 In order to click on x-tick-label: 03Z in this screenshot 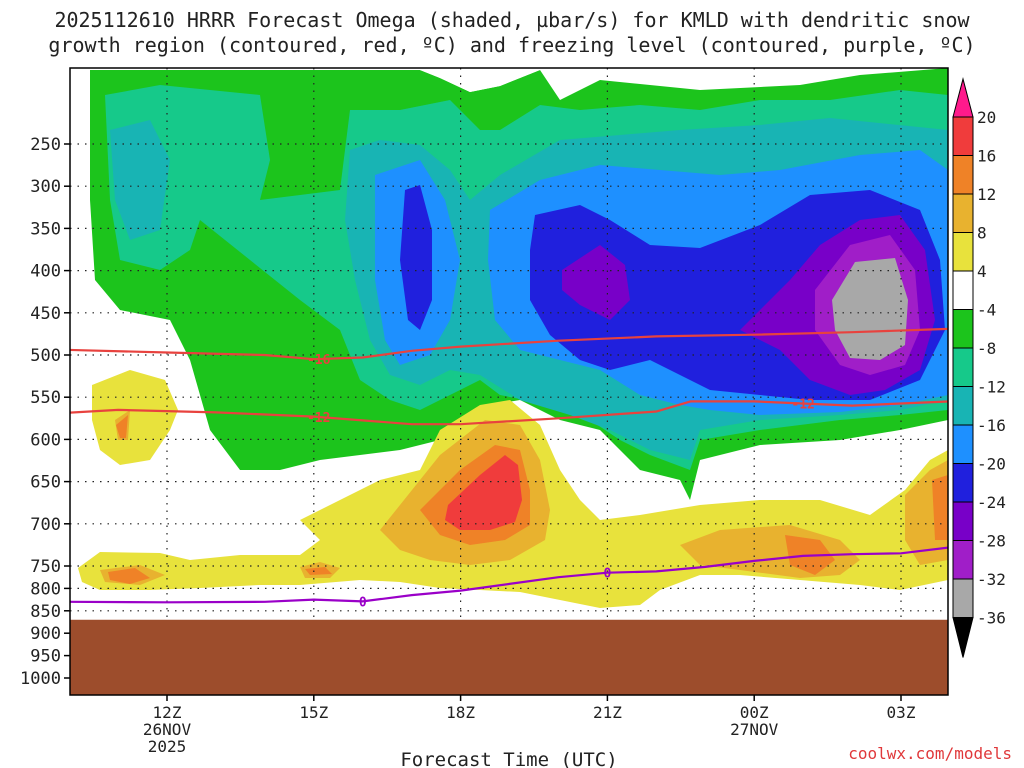, I will do `click(901, 712)`.